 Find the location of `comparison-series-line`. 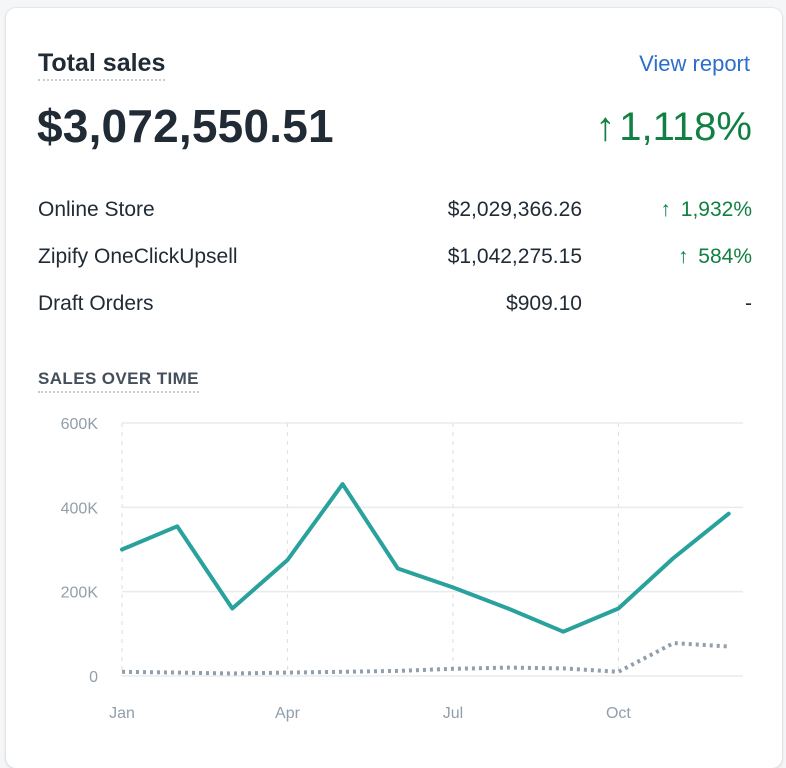

comparison-series-line is located at coordinates (425, 658).